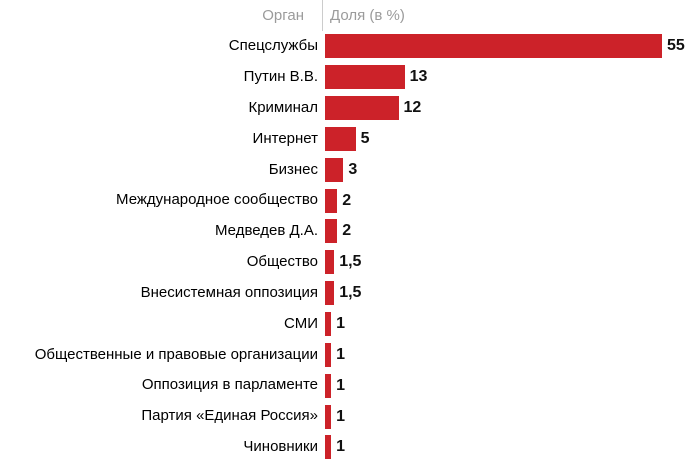 This screenshot has height=463, width=700. Describe the element at coordinates (285, 138) in the screenshot. I see `category-label: Интернет` at that location.